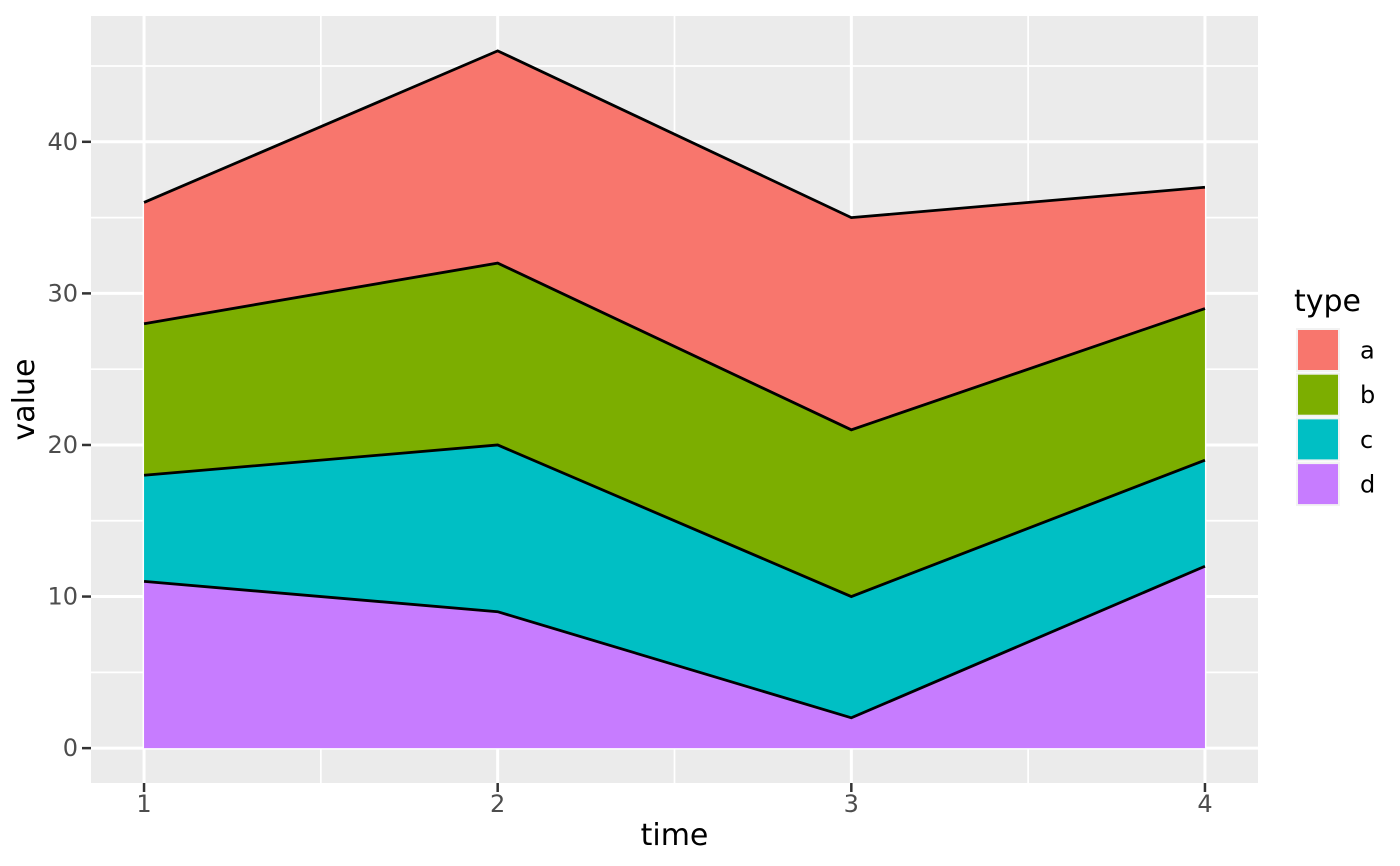  I want to click on x-tick-label: 2, so click(497, 804).